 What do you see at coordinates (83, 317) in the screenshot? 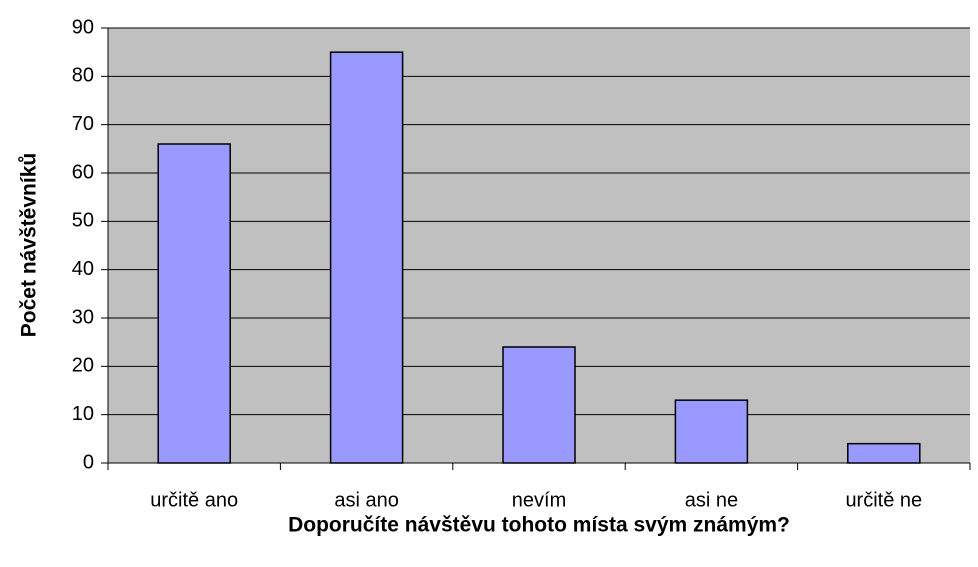
I see `y-tick-label: 30` at bounding box center [83, 317].